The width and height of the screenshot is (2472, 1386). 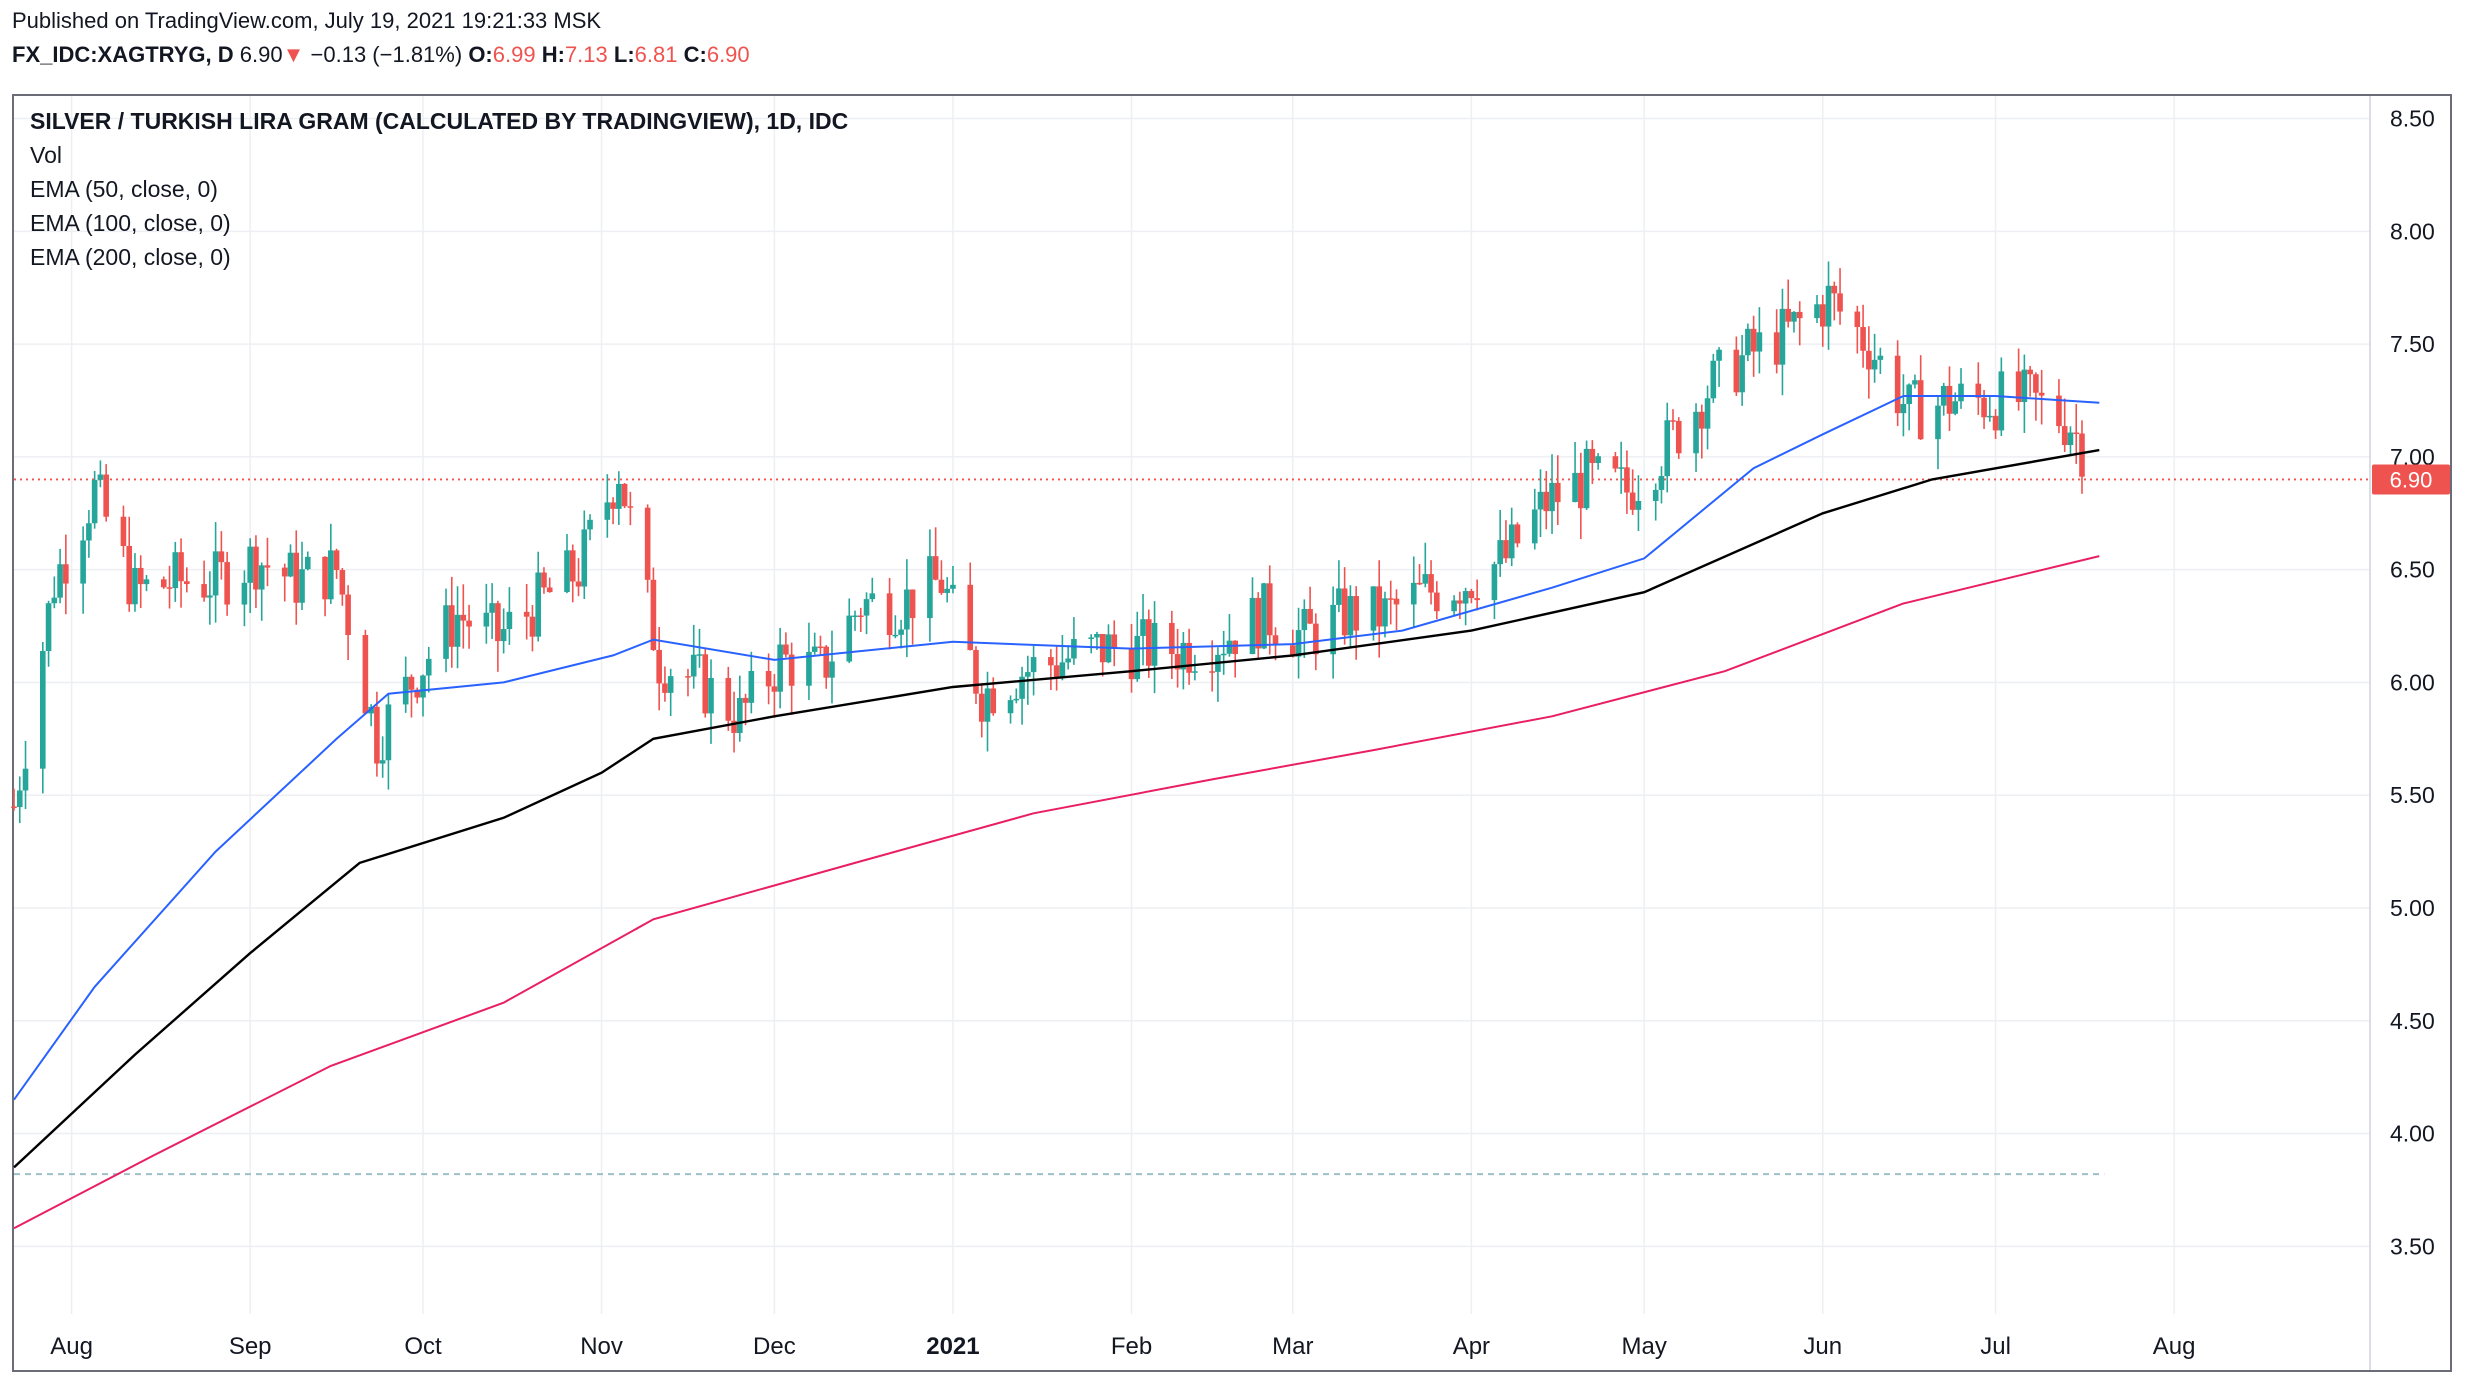 I want to click on y-tick-label: 6.00, so click(x=2412, y=682).